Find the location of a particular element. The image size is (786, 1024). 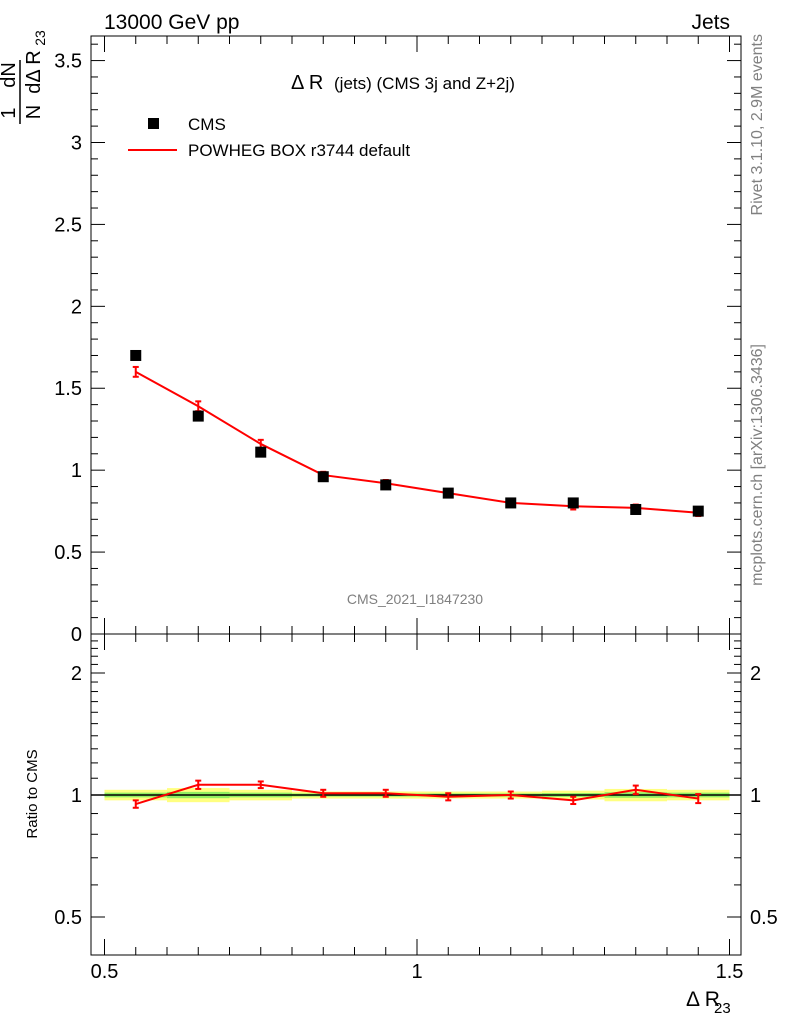

x-axis-label: Δ R is located at coordinates (703, 999).